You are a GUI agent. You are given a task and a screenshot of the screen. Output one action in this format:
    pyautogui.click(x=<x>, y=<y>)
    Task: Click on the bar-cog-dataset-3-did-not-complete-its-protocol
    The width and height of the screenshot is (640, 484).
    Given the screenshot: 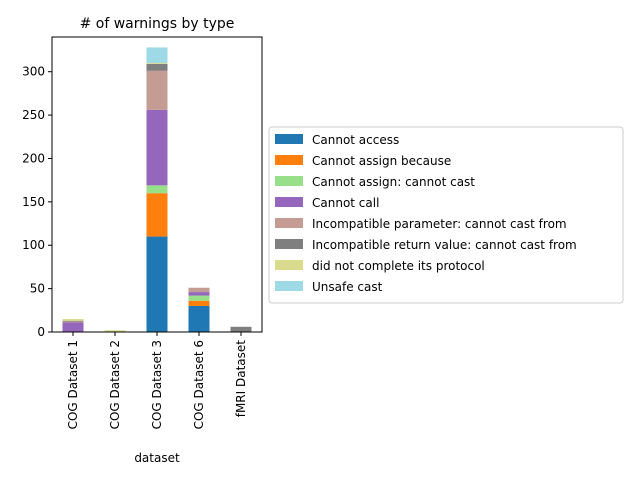 What is the action you would take?
    pyautogui.click(x=157, y=63)
    